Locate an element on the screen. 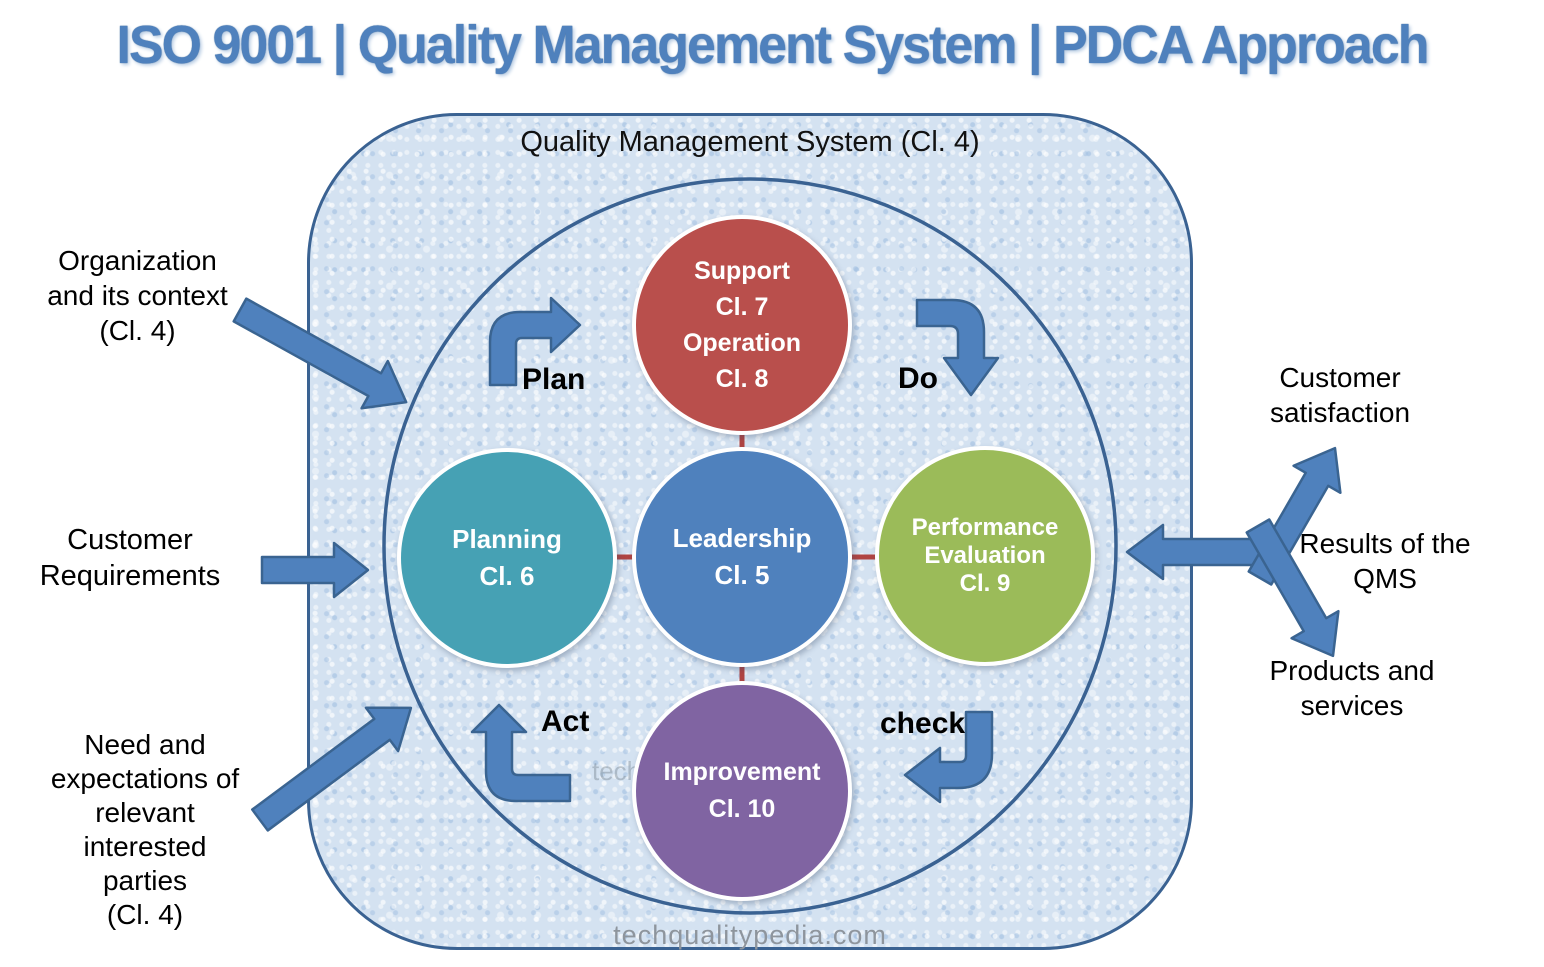 Image resolution: width=1544 pixels, height=967 pixels. circle-support-operation-label: Support Cl. 7 Operation Cl. 8 is located at coordinates (742, 325).